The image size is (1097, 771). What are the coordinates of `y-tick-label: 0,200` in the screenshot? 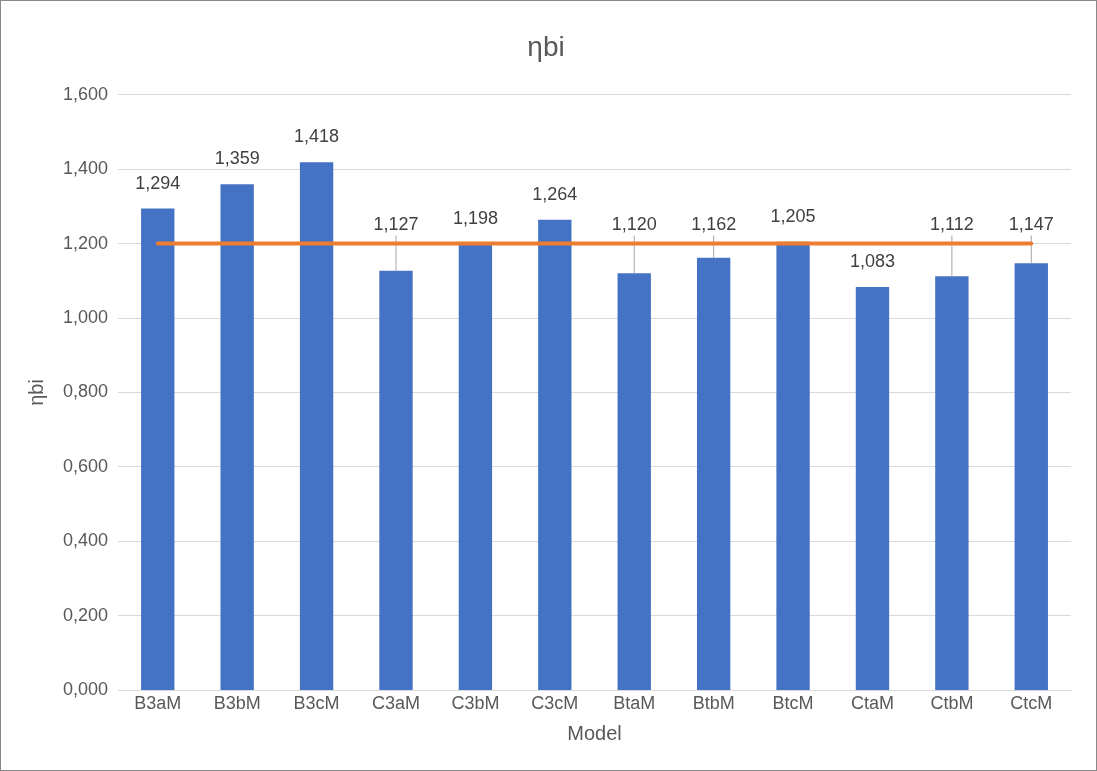 It's located at (86, 614).